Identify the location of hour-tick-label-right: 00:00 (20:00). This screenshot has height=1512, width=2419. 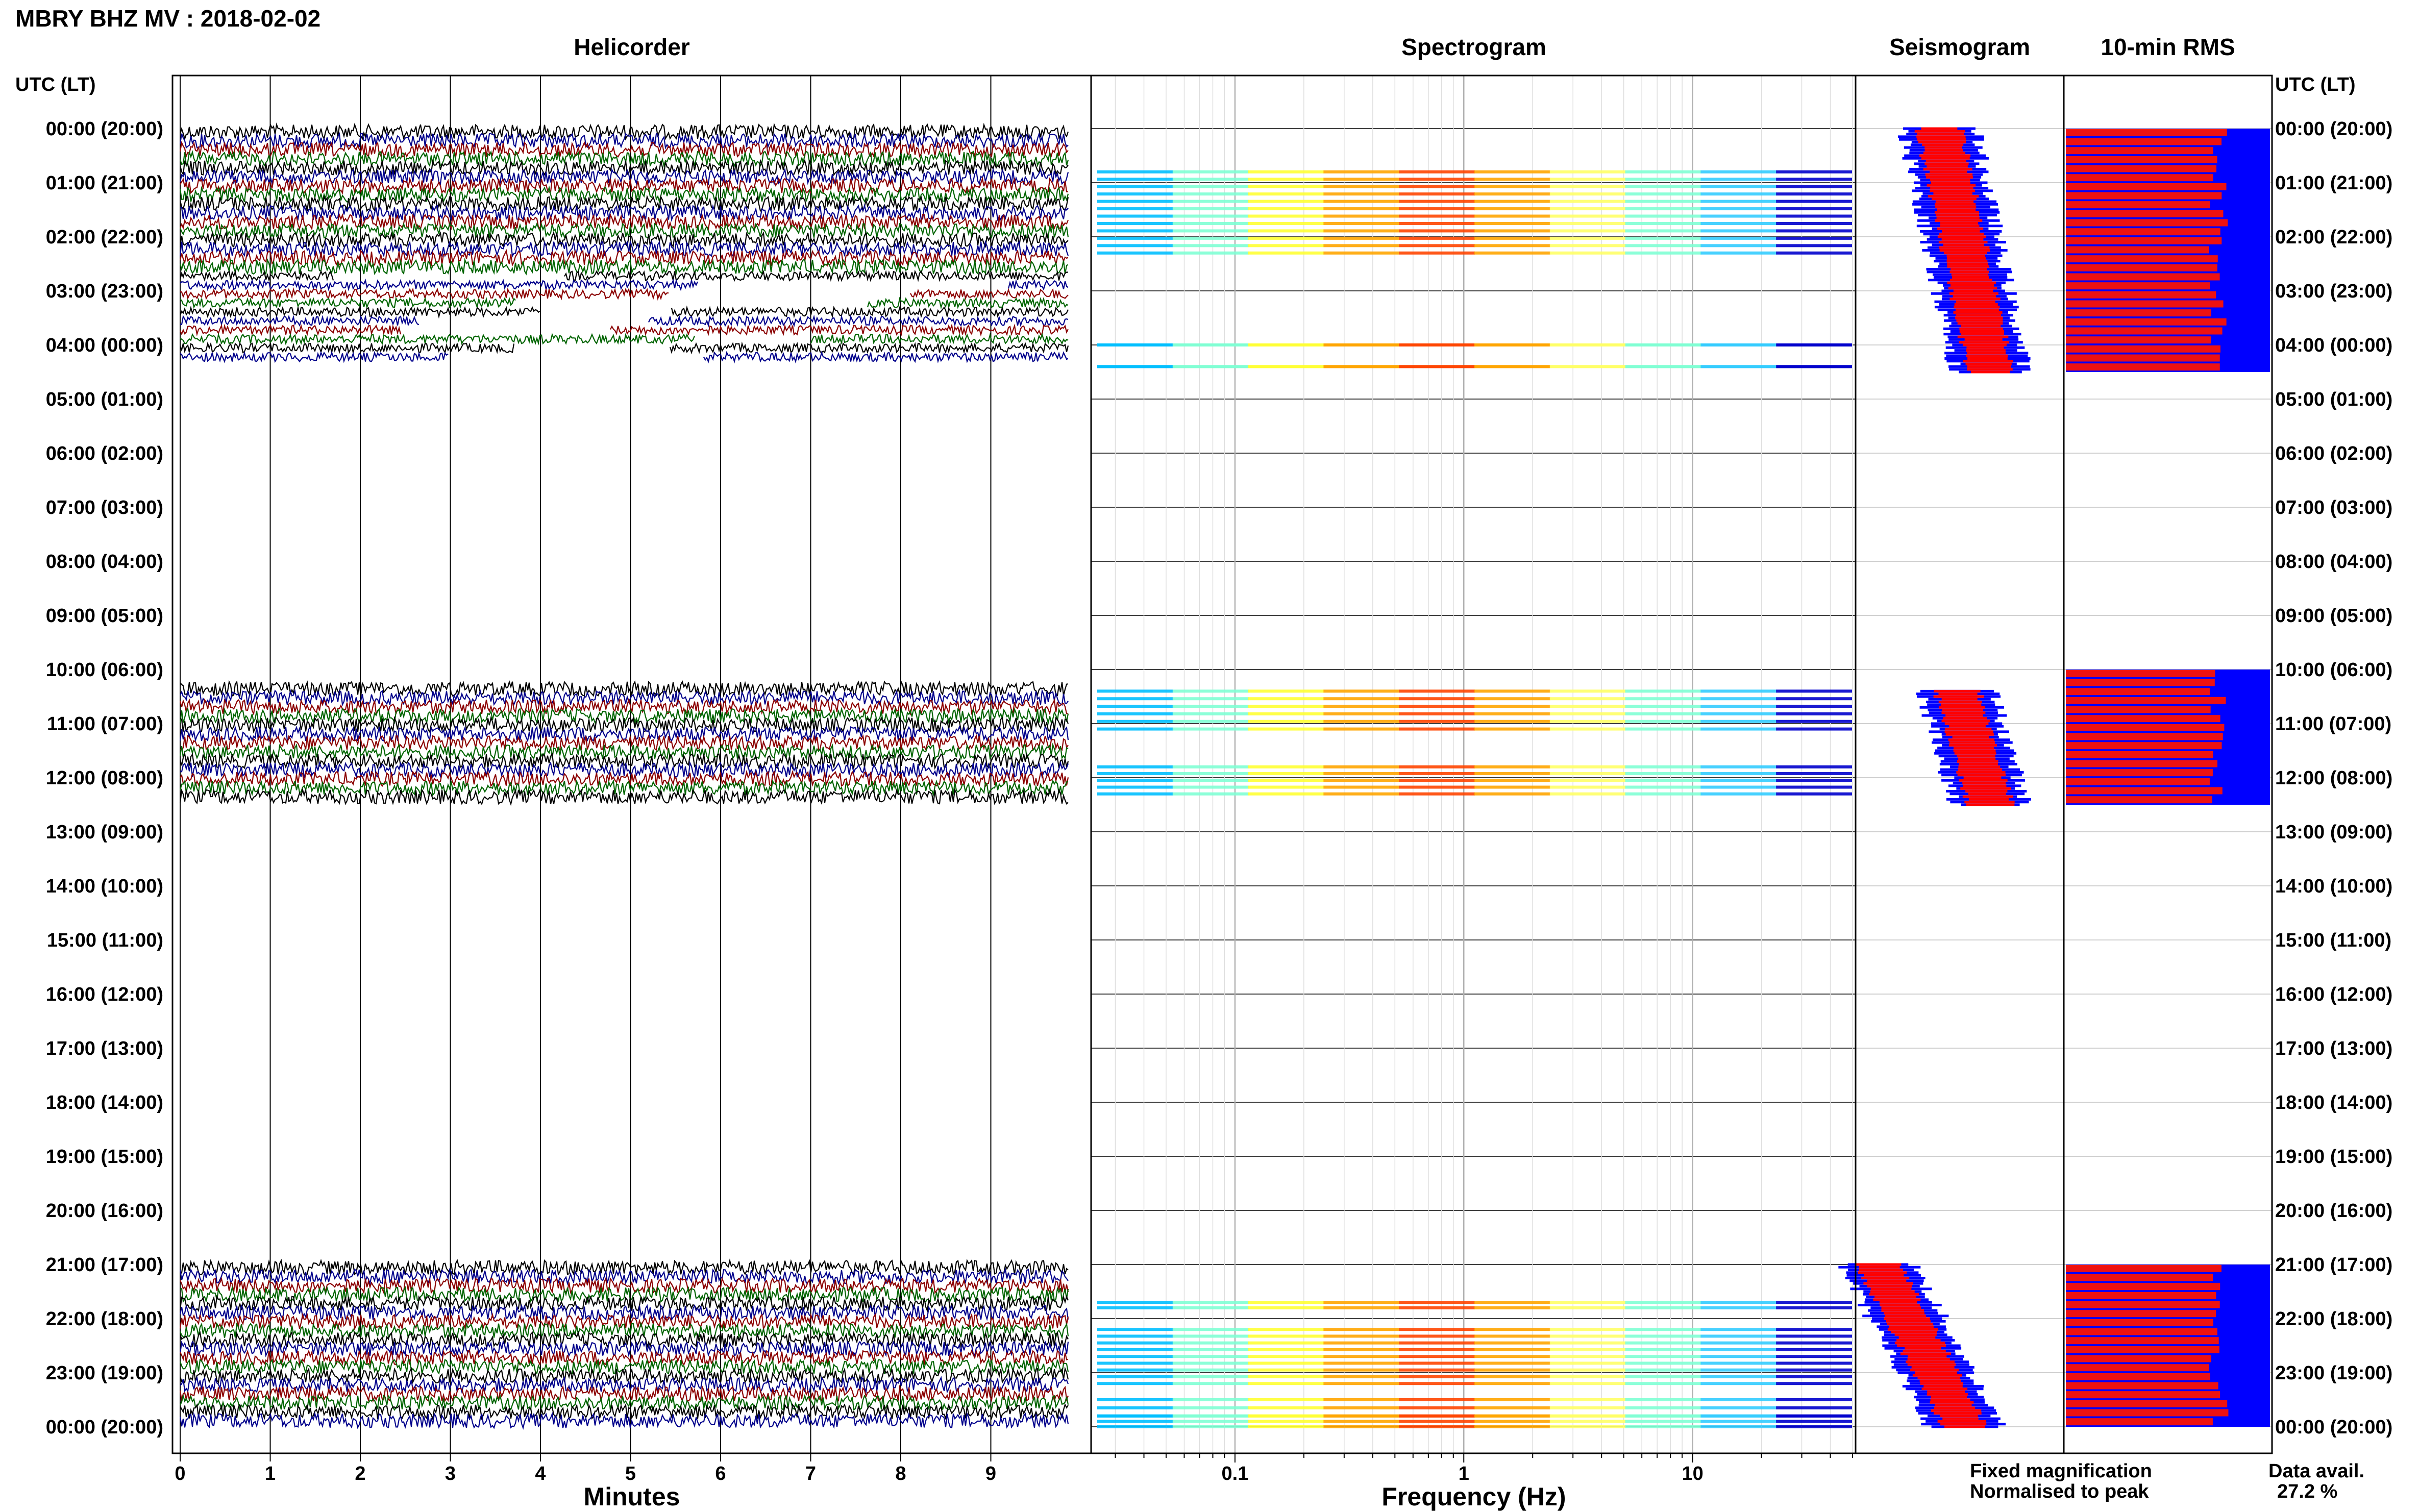
(2333, 1427).